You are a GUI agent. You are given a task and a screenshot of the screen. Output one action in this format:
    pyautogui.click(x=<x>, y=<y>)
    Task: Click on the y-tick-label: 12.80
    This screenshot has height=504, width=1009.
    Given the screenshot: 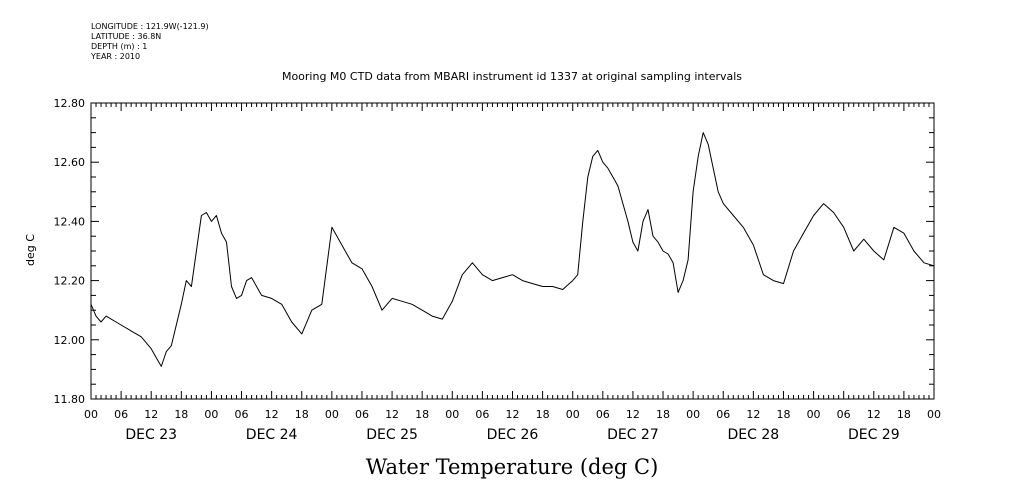 What is the action you would take?
    pyautogui.click(x=70, y=103)
    